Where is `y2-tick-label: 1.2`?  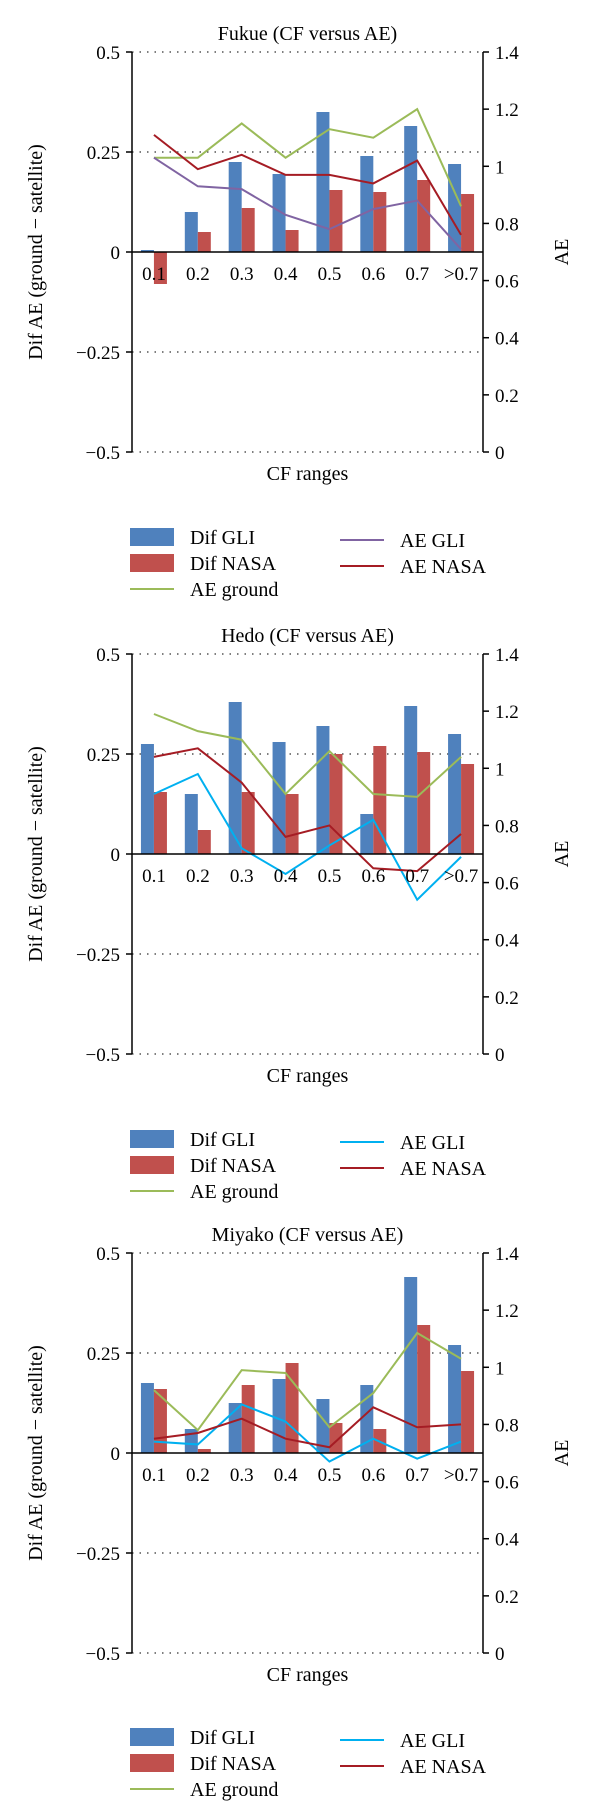
y2-tick-label: 1.2 is located at coordinates (507, 110).